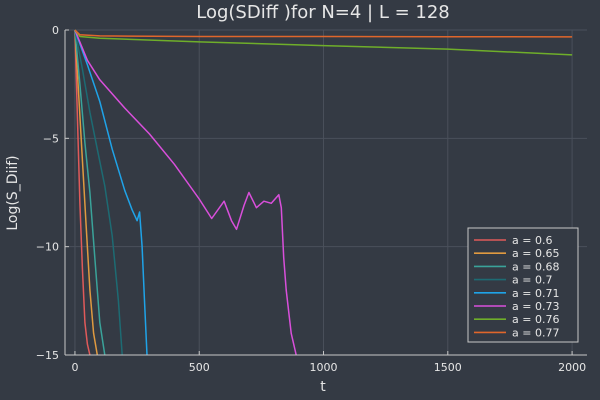 The height and width of the screenshot is (400, 600). What do you see at coordinates (323, 387) in the screenshot?
I see `x-axis-label: t` at bounding box center [323, 387].